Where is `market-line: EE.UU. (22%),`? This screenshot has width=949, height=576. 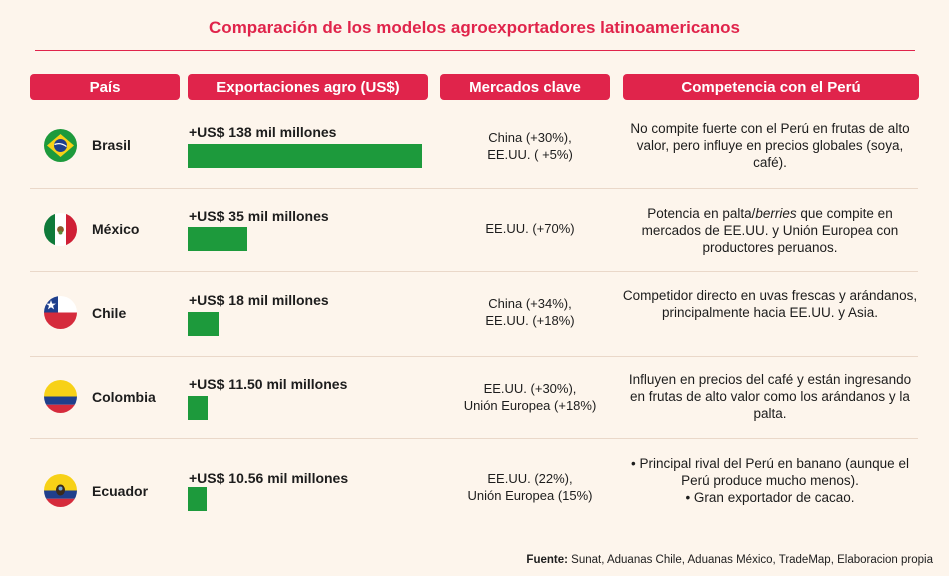
market-line: EE.UU. (22%), is located at coordinates (530, 478).